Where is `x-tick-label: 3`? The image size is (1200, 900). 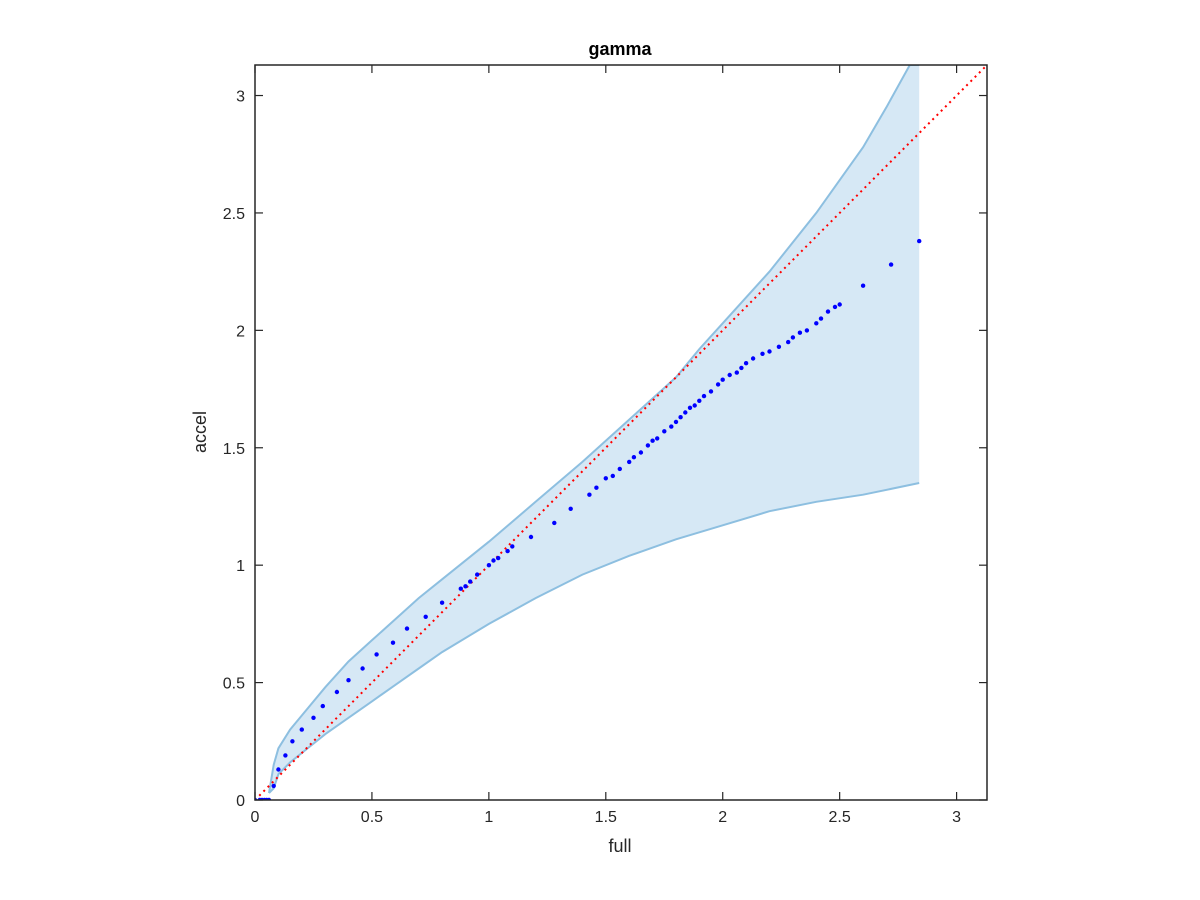
x-tick-label: 3 is located at coordinates (956, 817).